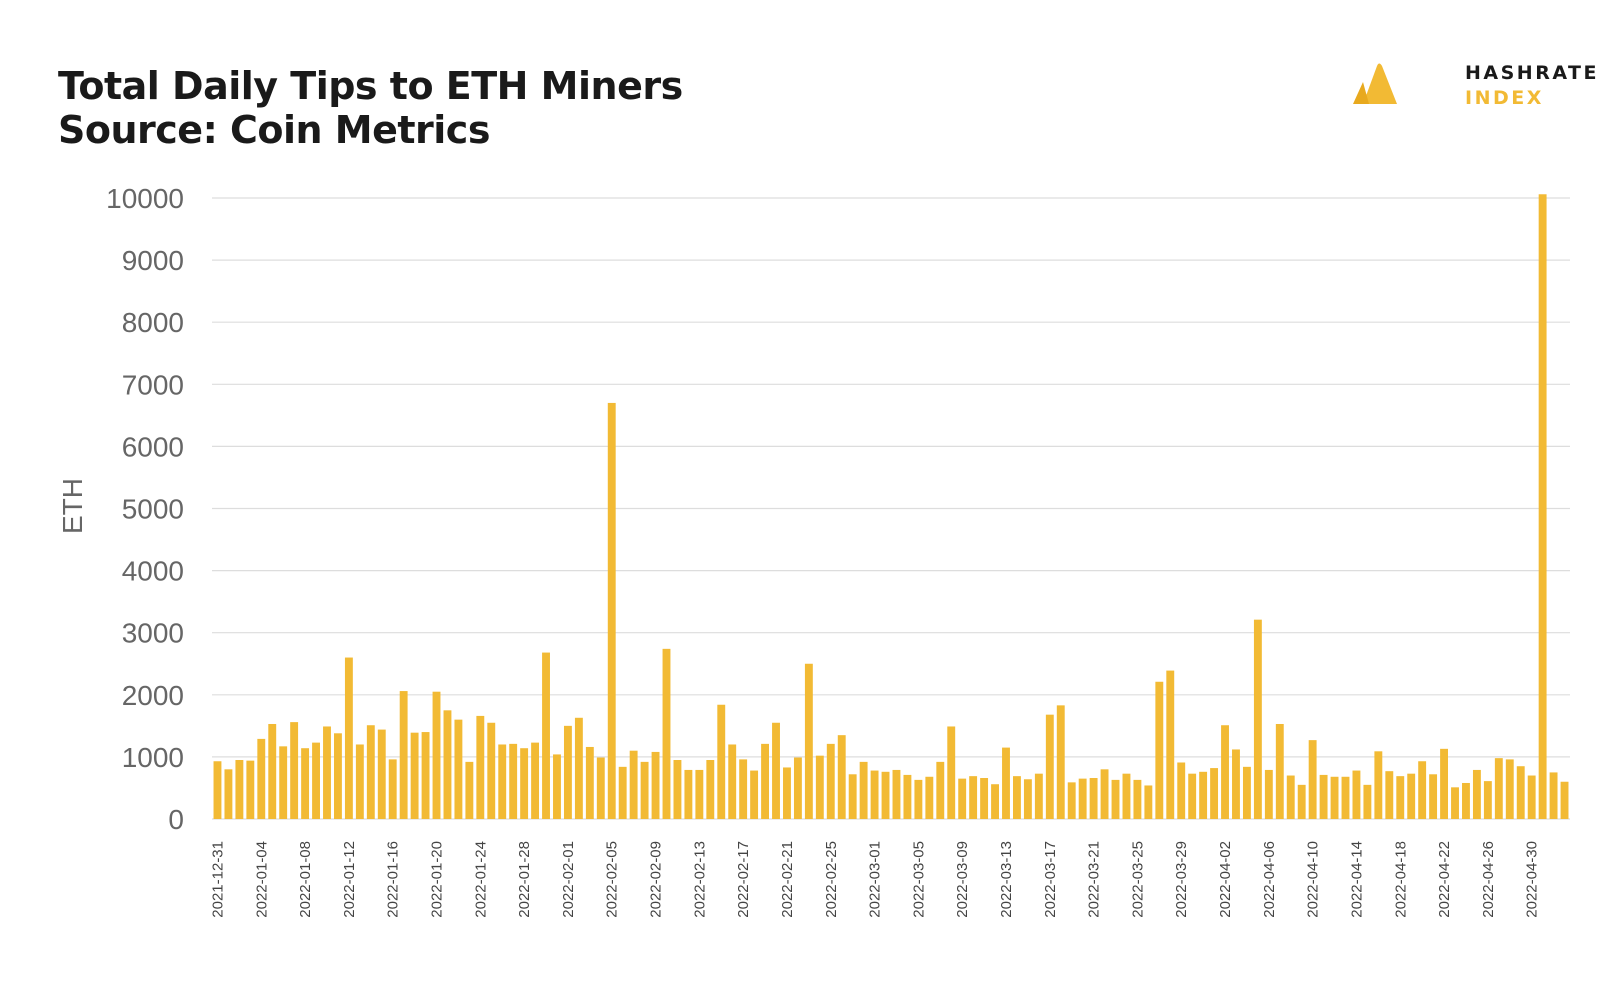 This screenshot has width=1615, height=1001. I want to click on x-tick-label: 2022-02-25, so click(831, 879).